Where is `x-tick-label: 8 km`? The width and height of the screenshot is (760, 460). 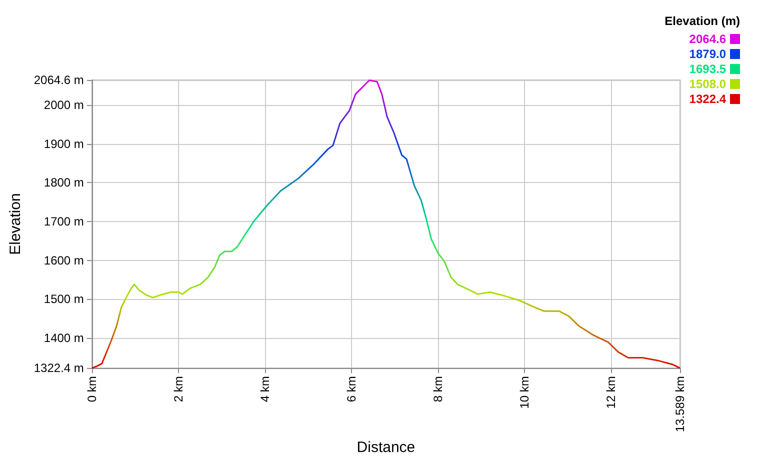
x-tick-label: 8 km is located at coordinates (438, 389).